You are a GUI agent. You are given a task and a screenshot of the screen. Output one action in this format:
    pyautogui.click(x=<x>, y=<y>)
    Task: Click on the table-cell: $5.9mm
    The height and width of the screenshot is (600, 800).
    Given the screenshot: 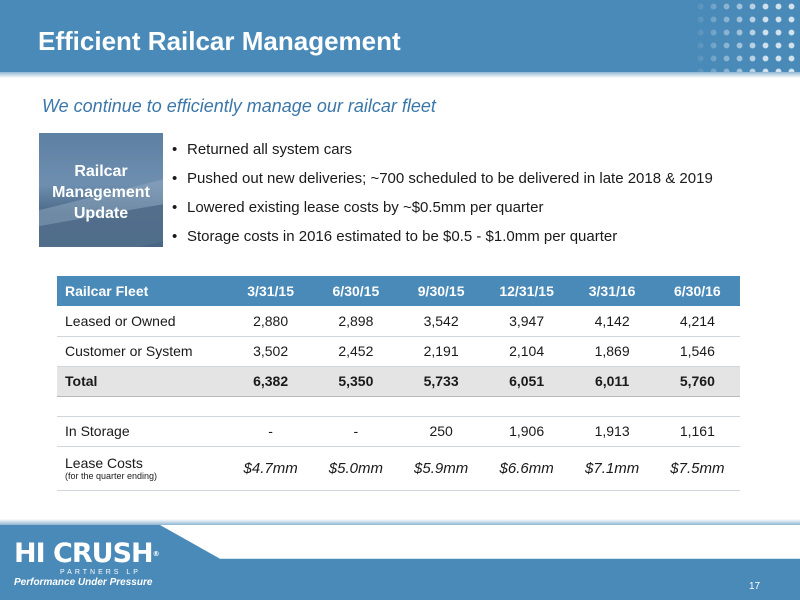 What is the action you would take?
    pyautogui.click(x=441, y=468)
    